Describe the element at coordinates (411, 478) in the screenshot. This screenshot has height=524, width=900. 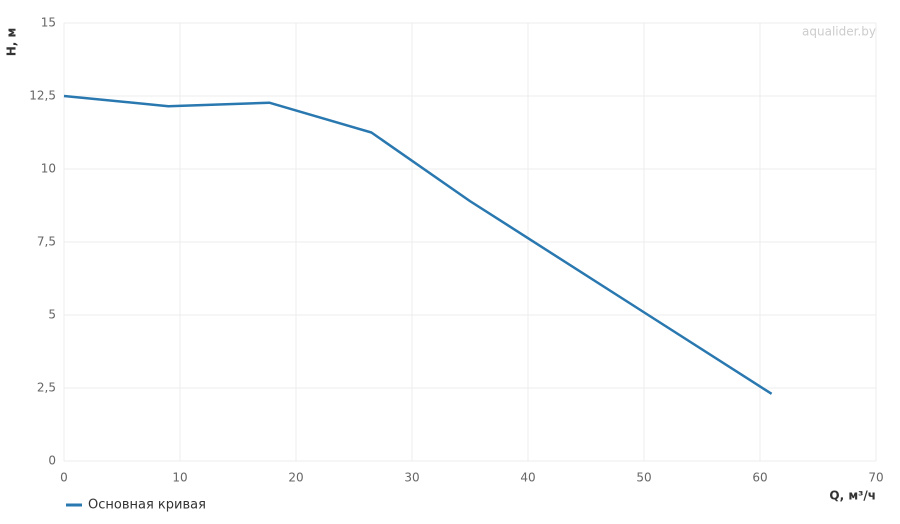
I see `x-tick-label: 30` at that location.